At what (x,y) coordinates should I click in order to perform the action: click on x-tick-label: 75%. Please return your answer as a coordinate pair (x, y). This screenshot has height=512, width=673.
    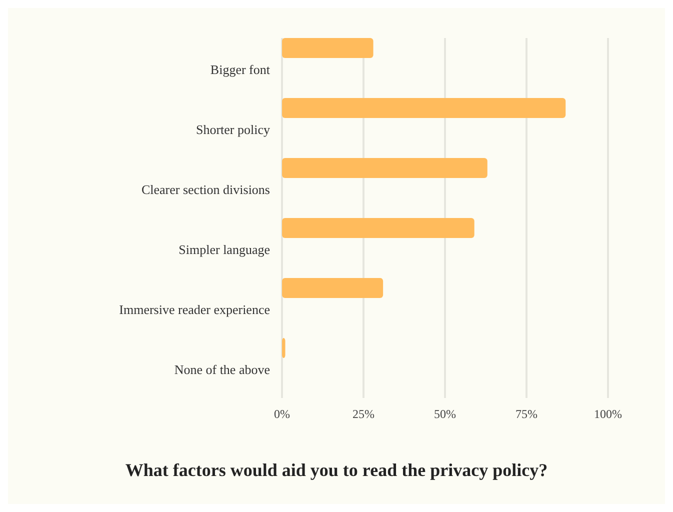
    Looking at the image, I should click on (527, 414).